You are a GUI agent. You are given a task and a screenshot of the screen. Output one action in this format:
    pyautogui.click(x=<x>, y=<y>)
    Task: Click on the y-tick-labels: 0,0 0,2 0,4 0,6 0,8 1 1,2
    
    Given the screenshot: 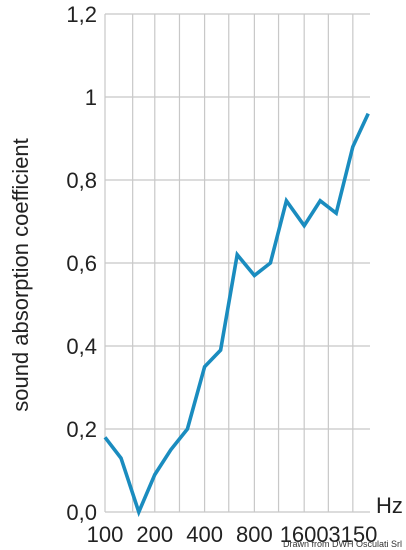 What is the action you would take?
    pyautogui.click(x=81, y=263)
    